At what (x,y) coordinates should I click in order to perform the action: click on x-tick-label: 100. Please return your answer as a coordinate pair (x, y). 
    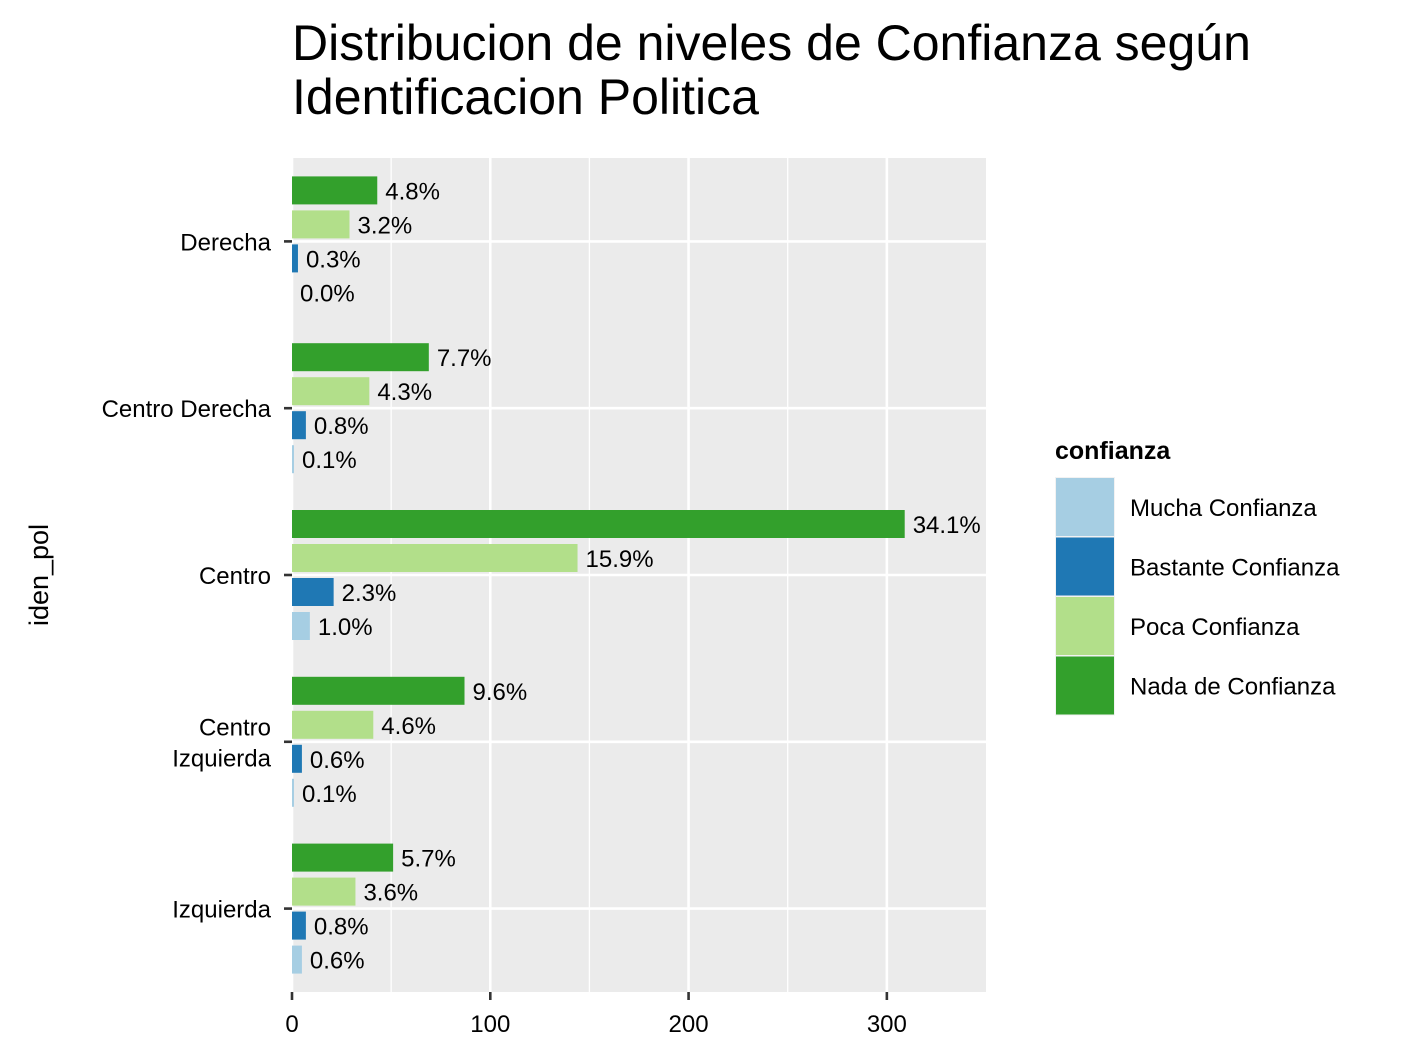
    Looking at the image, I should click on (490, 1024).